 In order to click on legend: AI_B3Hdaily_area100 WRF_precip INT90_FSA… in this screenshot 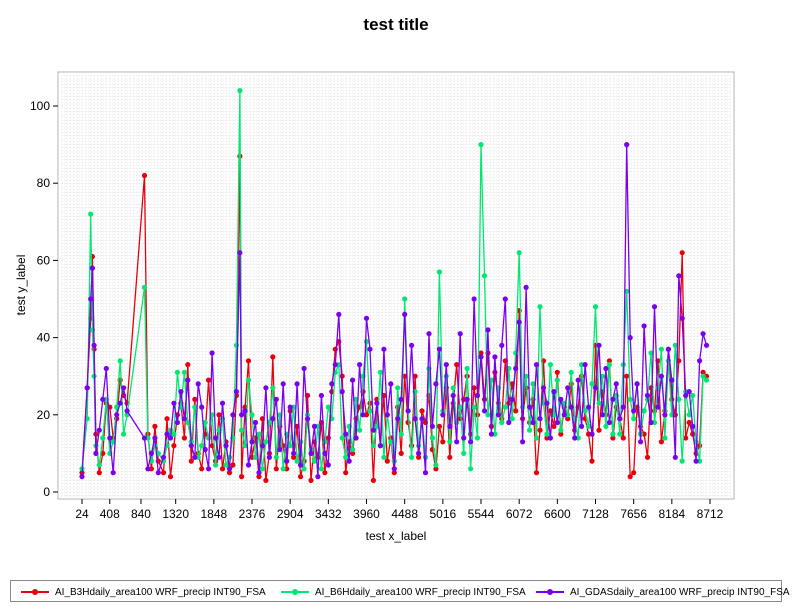, I will do `click(400, 591)`.